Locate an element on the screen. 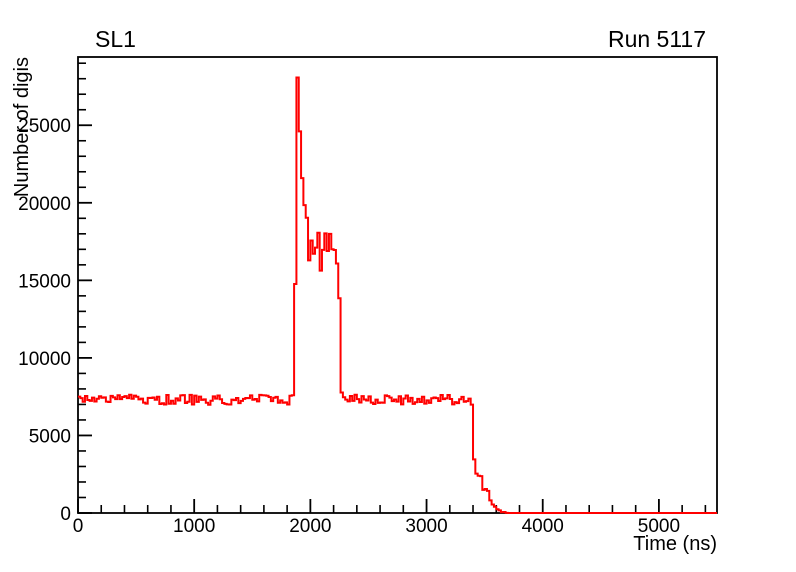 The height and width of the screenshot is (572, 796). y-tick-label: 5000 is located at coordinates (50, 436).